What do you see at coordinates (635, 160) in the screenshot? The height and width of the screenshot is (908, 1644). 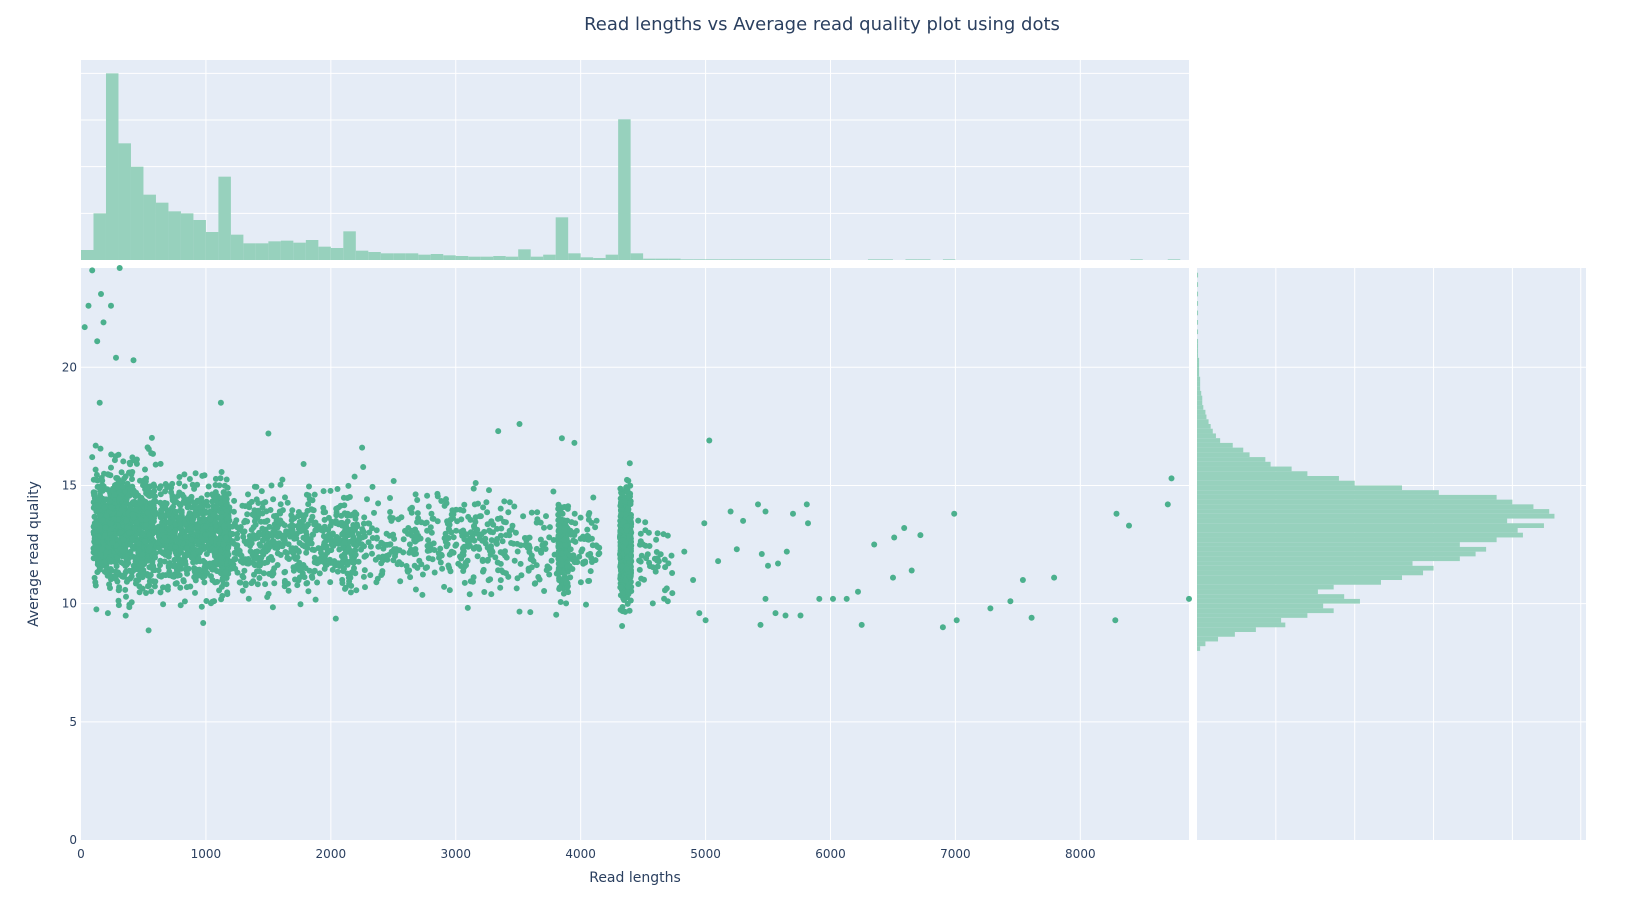 I see `top-histogram-background` at bounding box center [635, 160].